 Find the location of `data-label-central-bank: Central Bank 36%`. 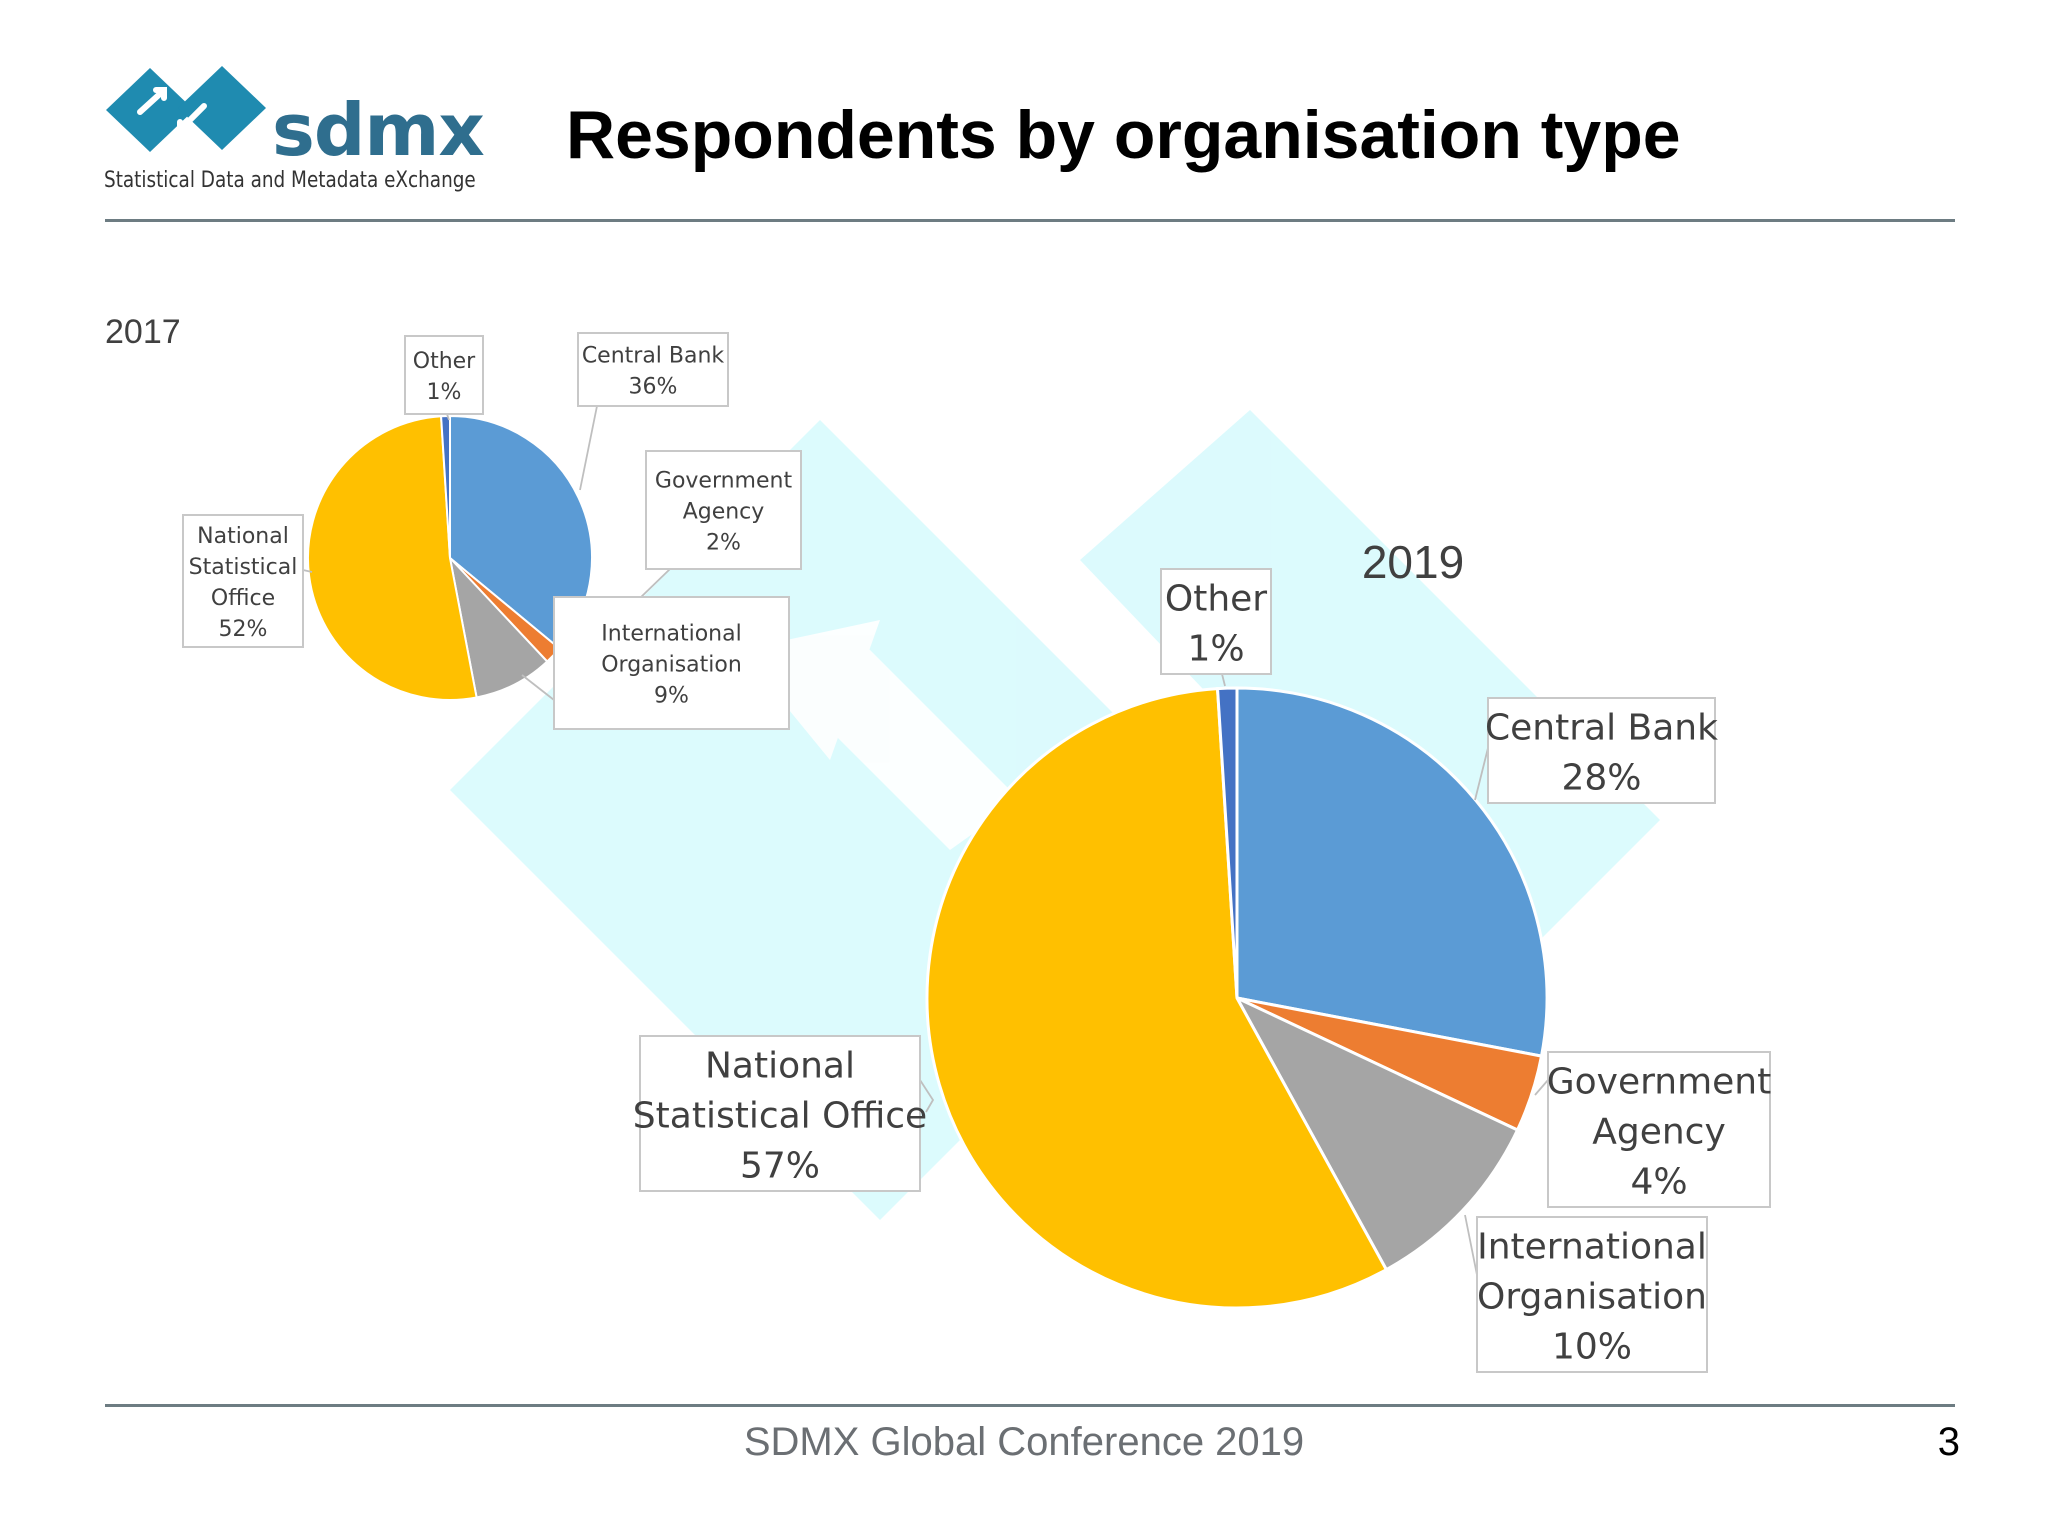

data-label-central-bank: Central Bank 36% is located at coordinates (653, 372).